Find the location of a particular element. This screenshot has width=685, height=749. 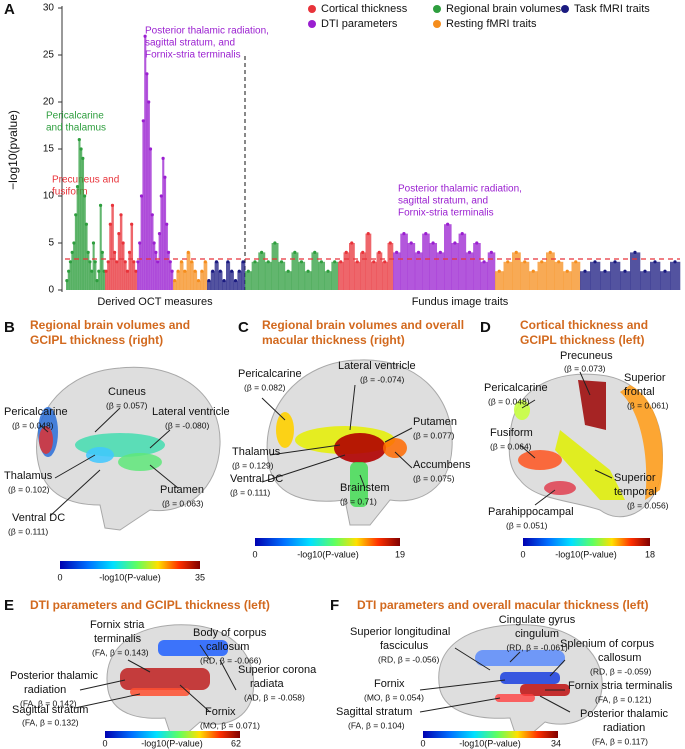

label: (β = -0.080) is located at coordinates (187, 425).